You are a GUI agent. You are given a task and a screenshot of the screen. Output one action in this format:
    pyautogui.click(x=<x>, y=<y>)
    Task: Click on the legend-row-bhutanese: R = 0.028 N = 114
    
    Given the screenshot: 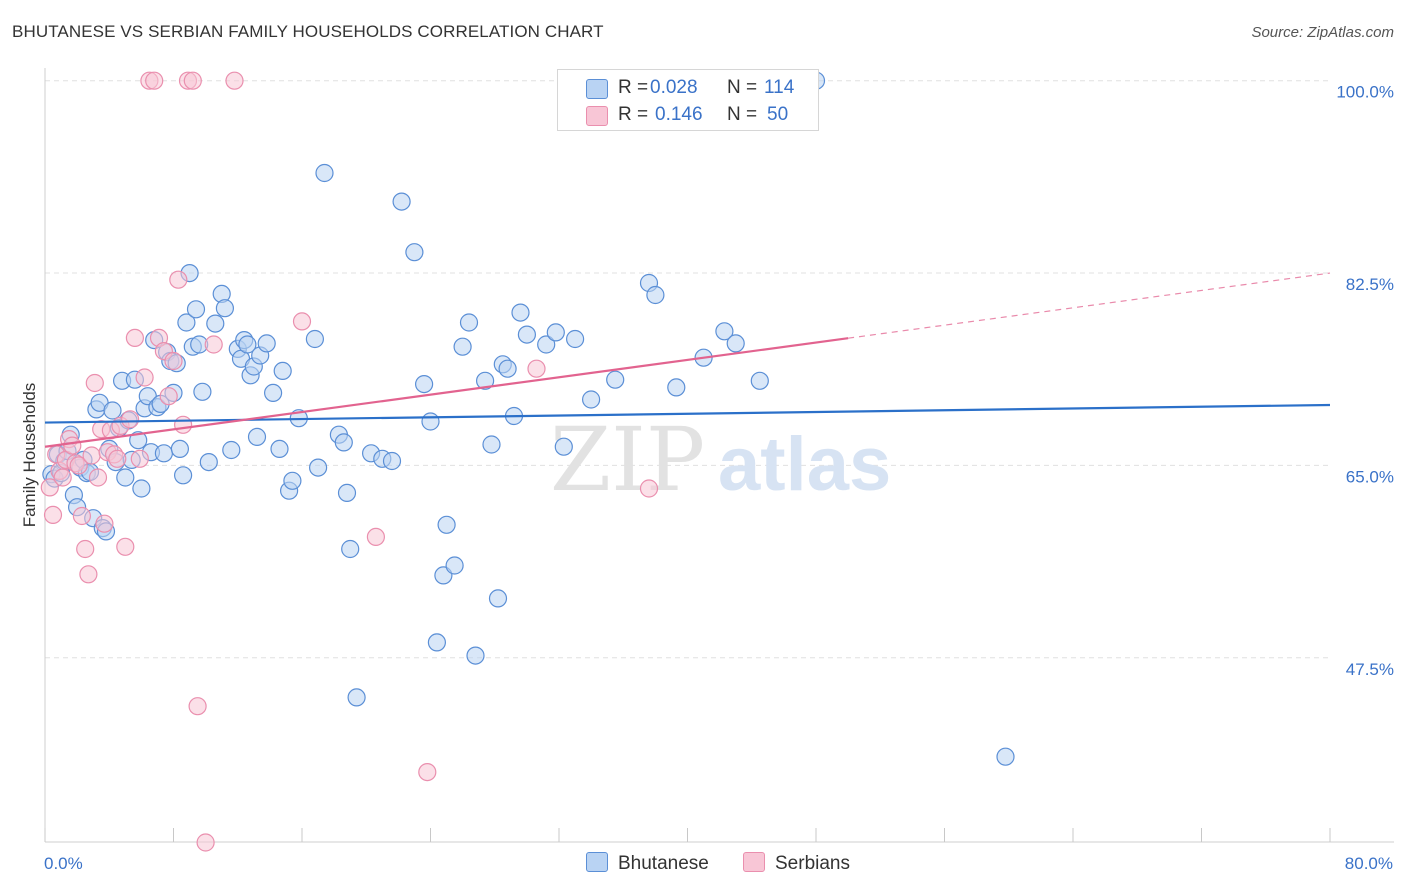 What is the action you would take?
    pyautogui.click(x=688, y=88)
    